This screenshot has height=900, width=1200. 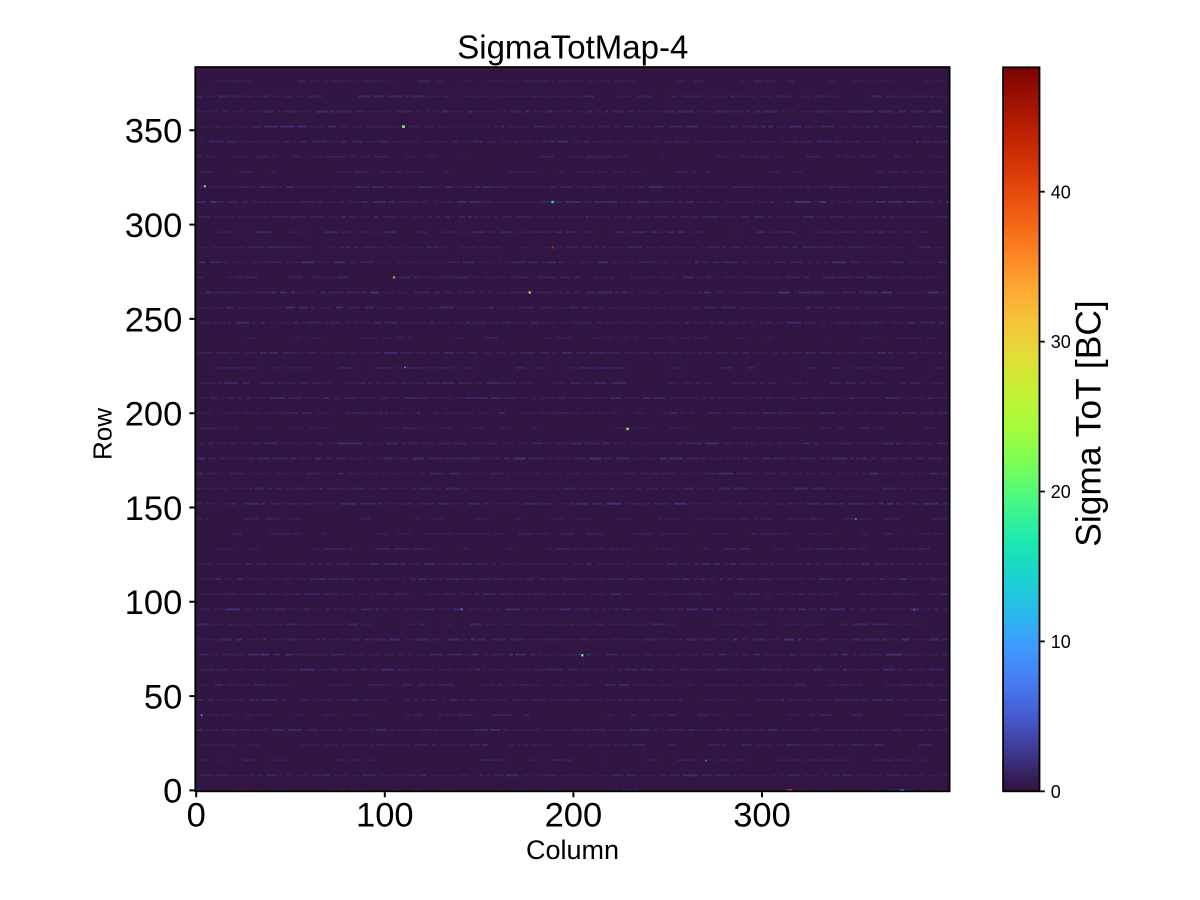 What do you see at coordinates (163, 697) in the screenshot?
I see `svg-text: 50` at bounding box center [163, 697].